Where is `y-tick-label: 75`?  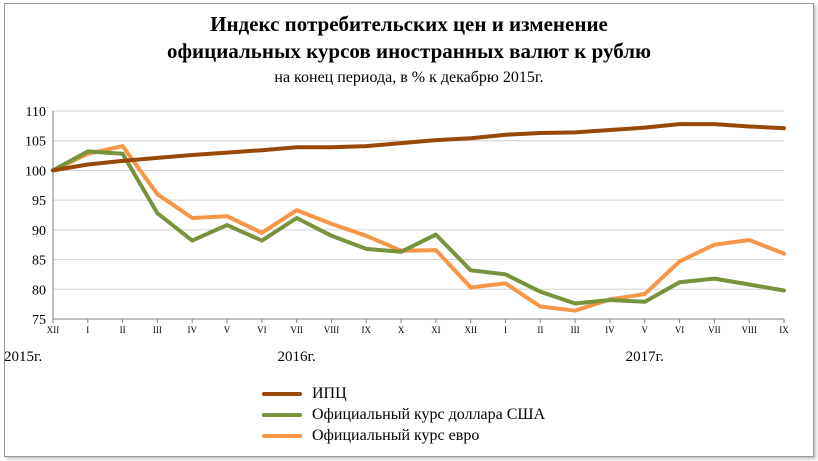 y-tick-label: 75 is located at coordinates (39, 320).